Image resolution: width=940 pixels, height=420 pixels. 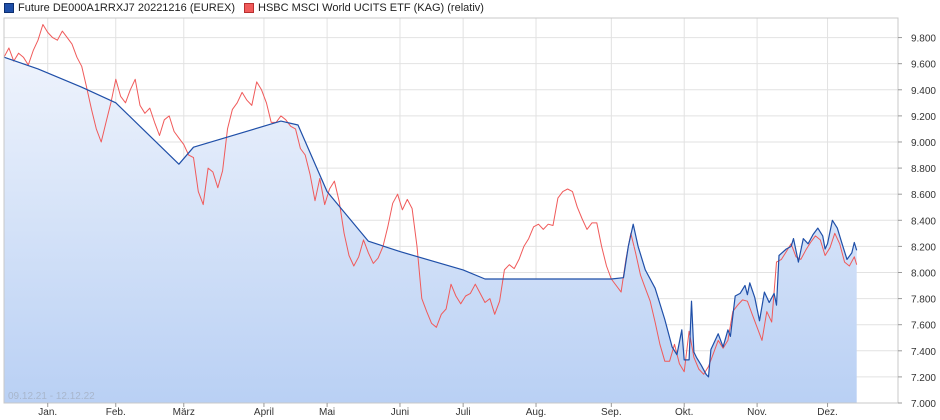 What do you see at coordinates (184, 412) in the screenshot?
I see `x-tick-label: März` at bounding box center [184, 412].